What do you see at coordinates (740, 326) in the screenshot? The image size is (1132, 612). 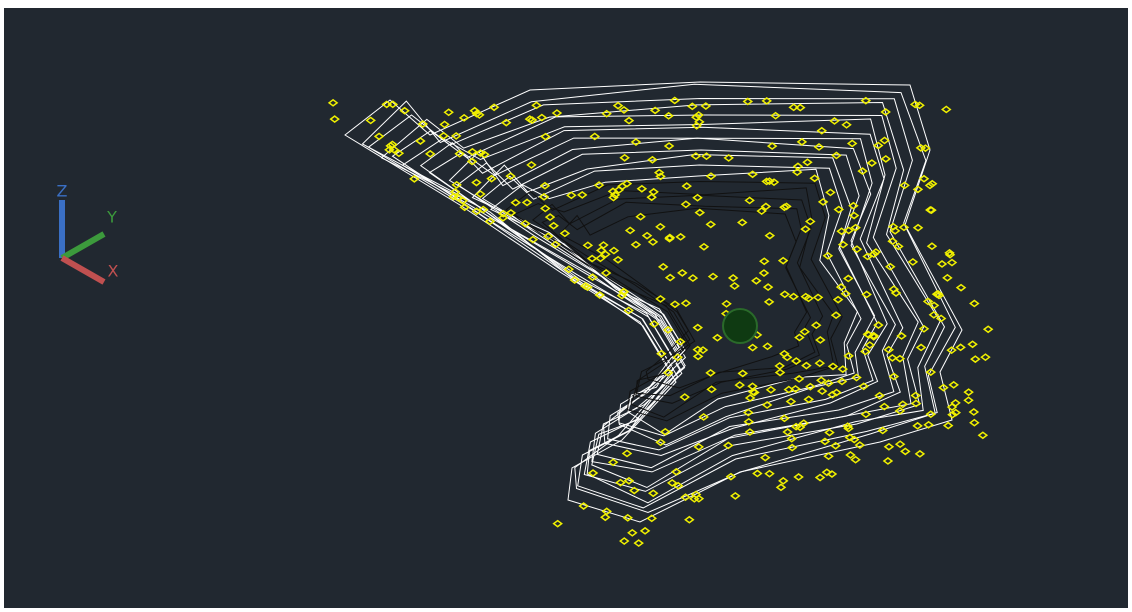 I see `marker-circle` at bounding box center [740, 326].